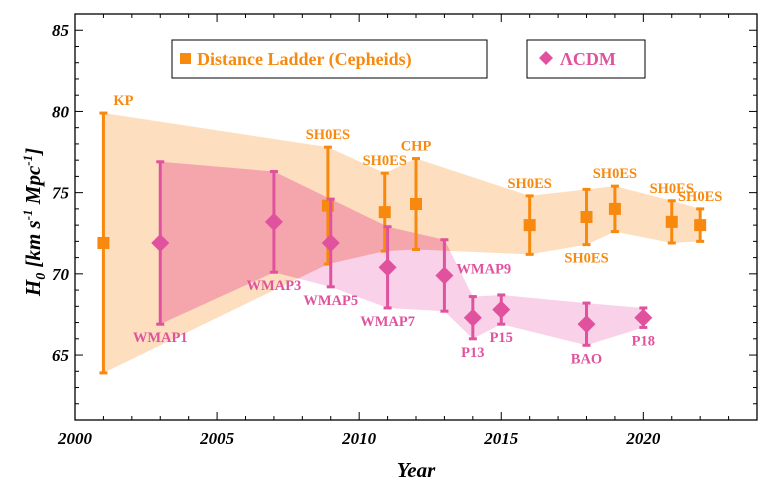 The width and height of the screenshot is (777, 490). Describe the element at coordinates (359, 438) in the screenshot. I see `x-tick-label: 2010` at that location.